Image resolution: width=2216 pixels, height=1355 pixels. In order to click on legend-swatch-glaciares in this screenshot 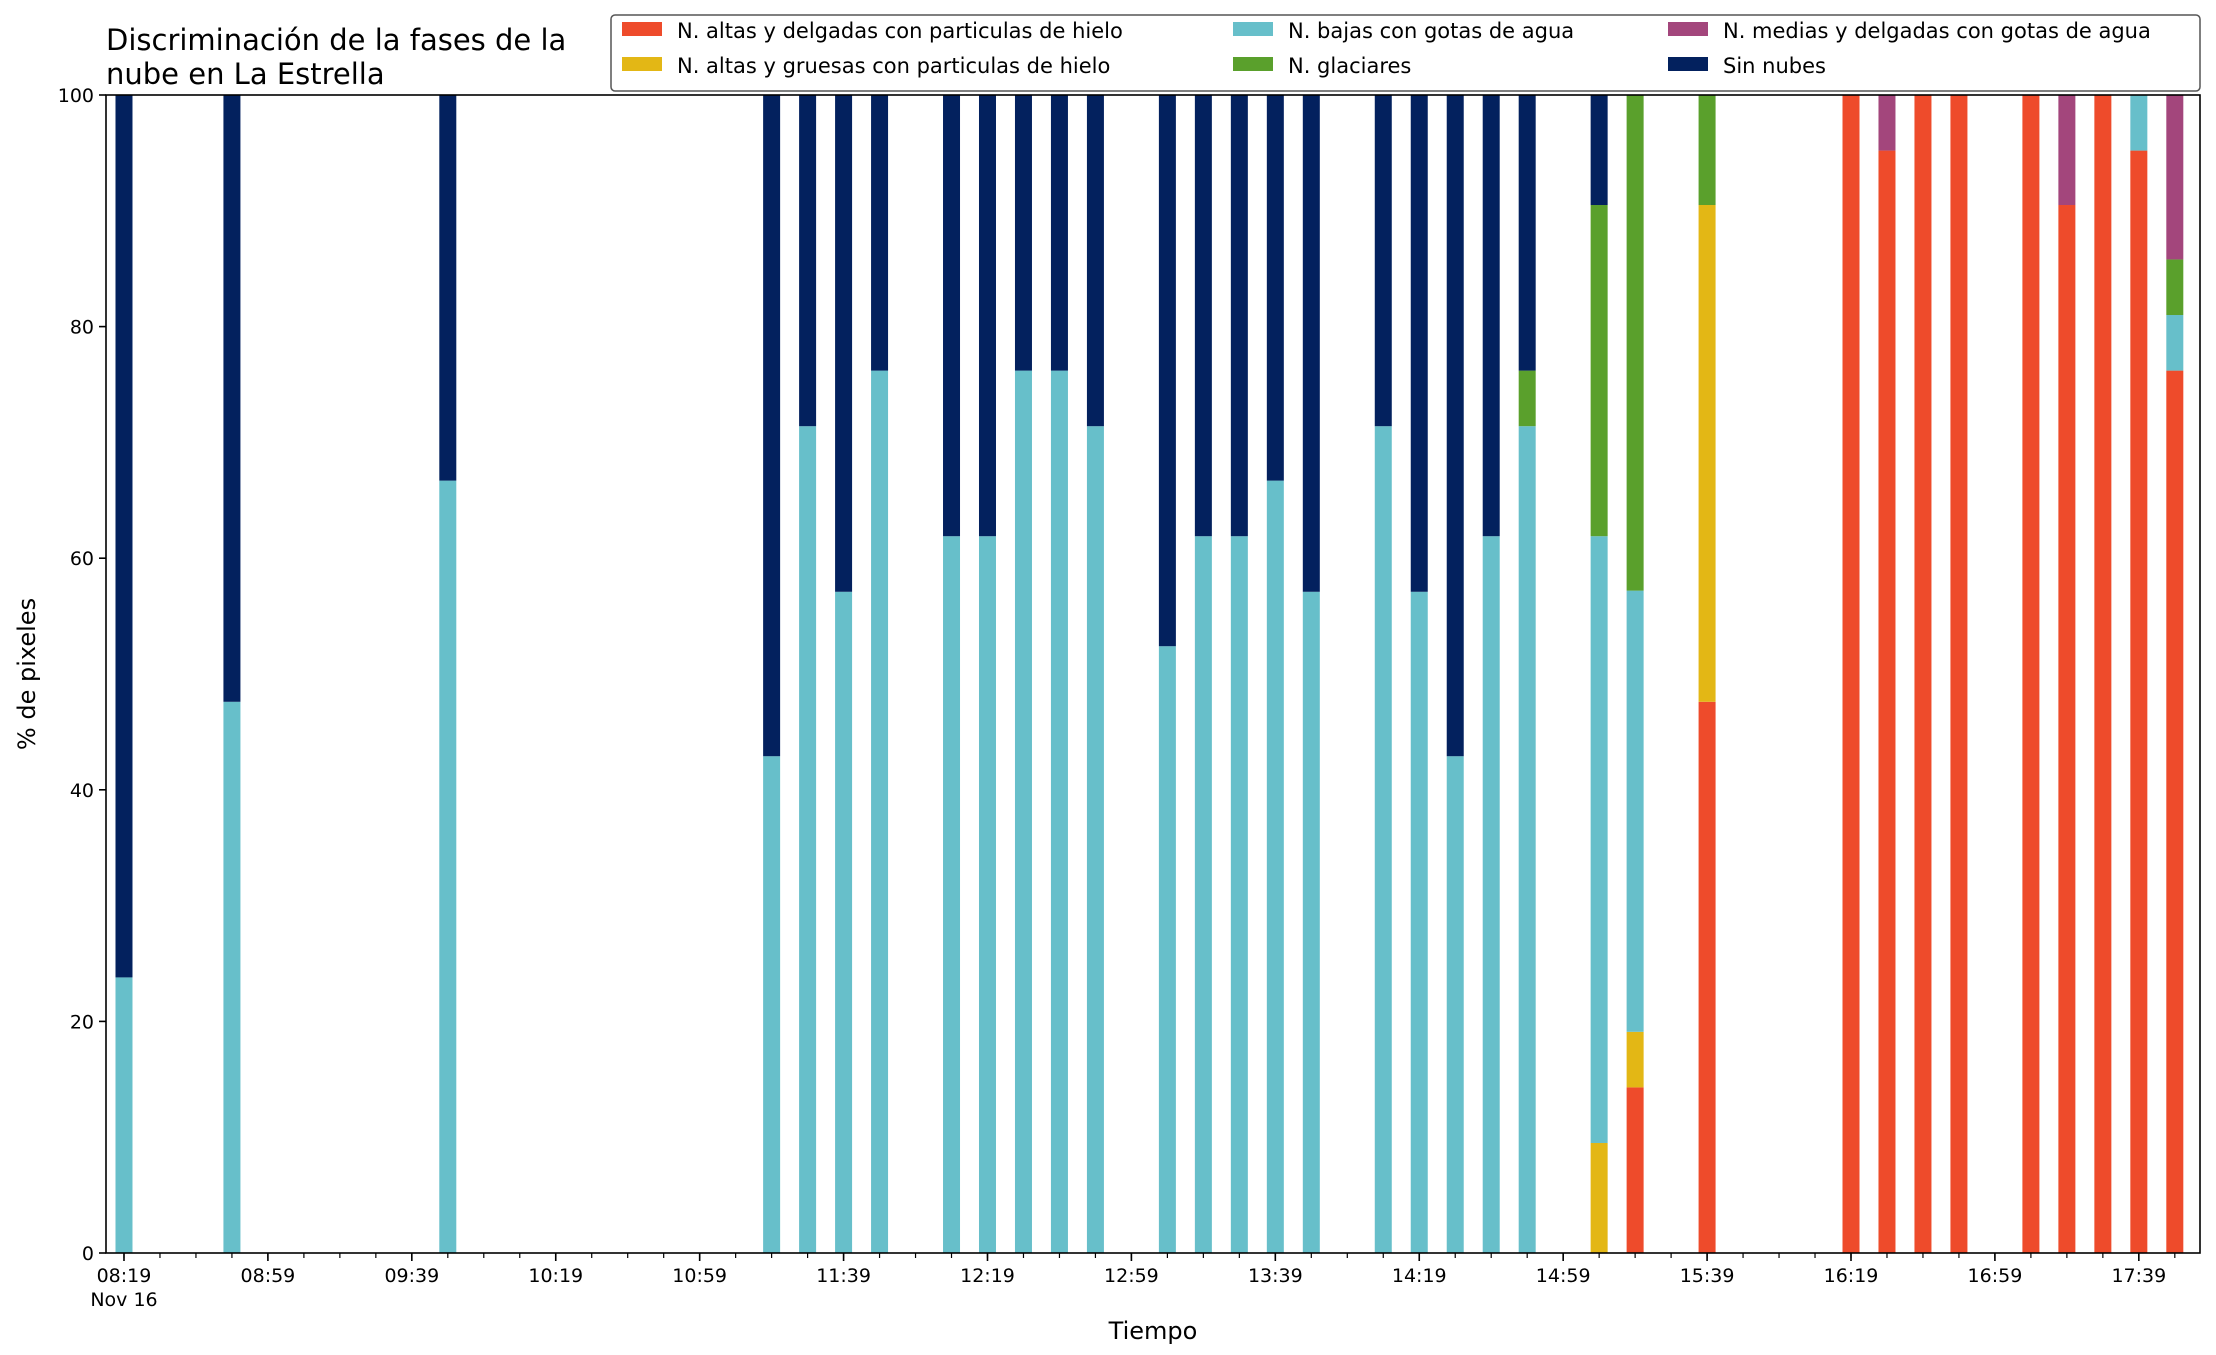, I will do `click(1253, 64)`.